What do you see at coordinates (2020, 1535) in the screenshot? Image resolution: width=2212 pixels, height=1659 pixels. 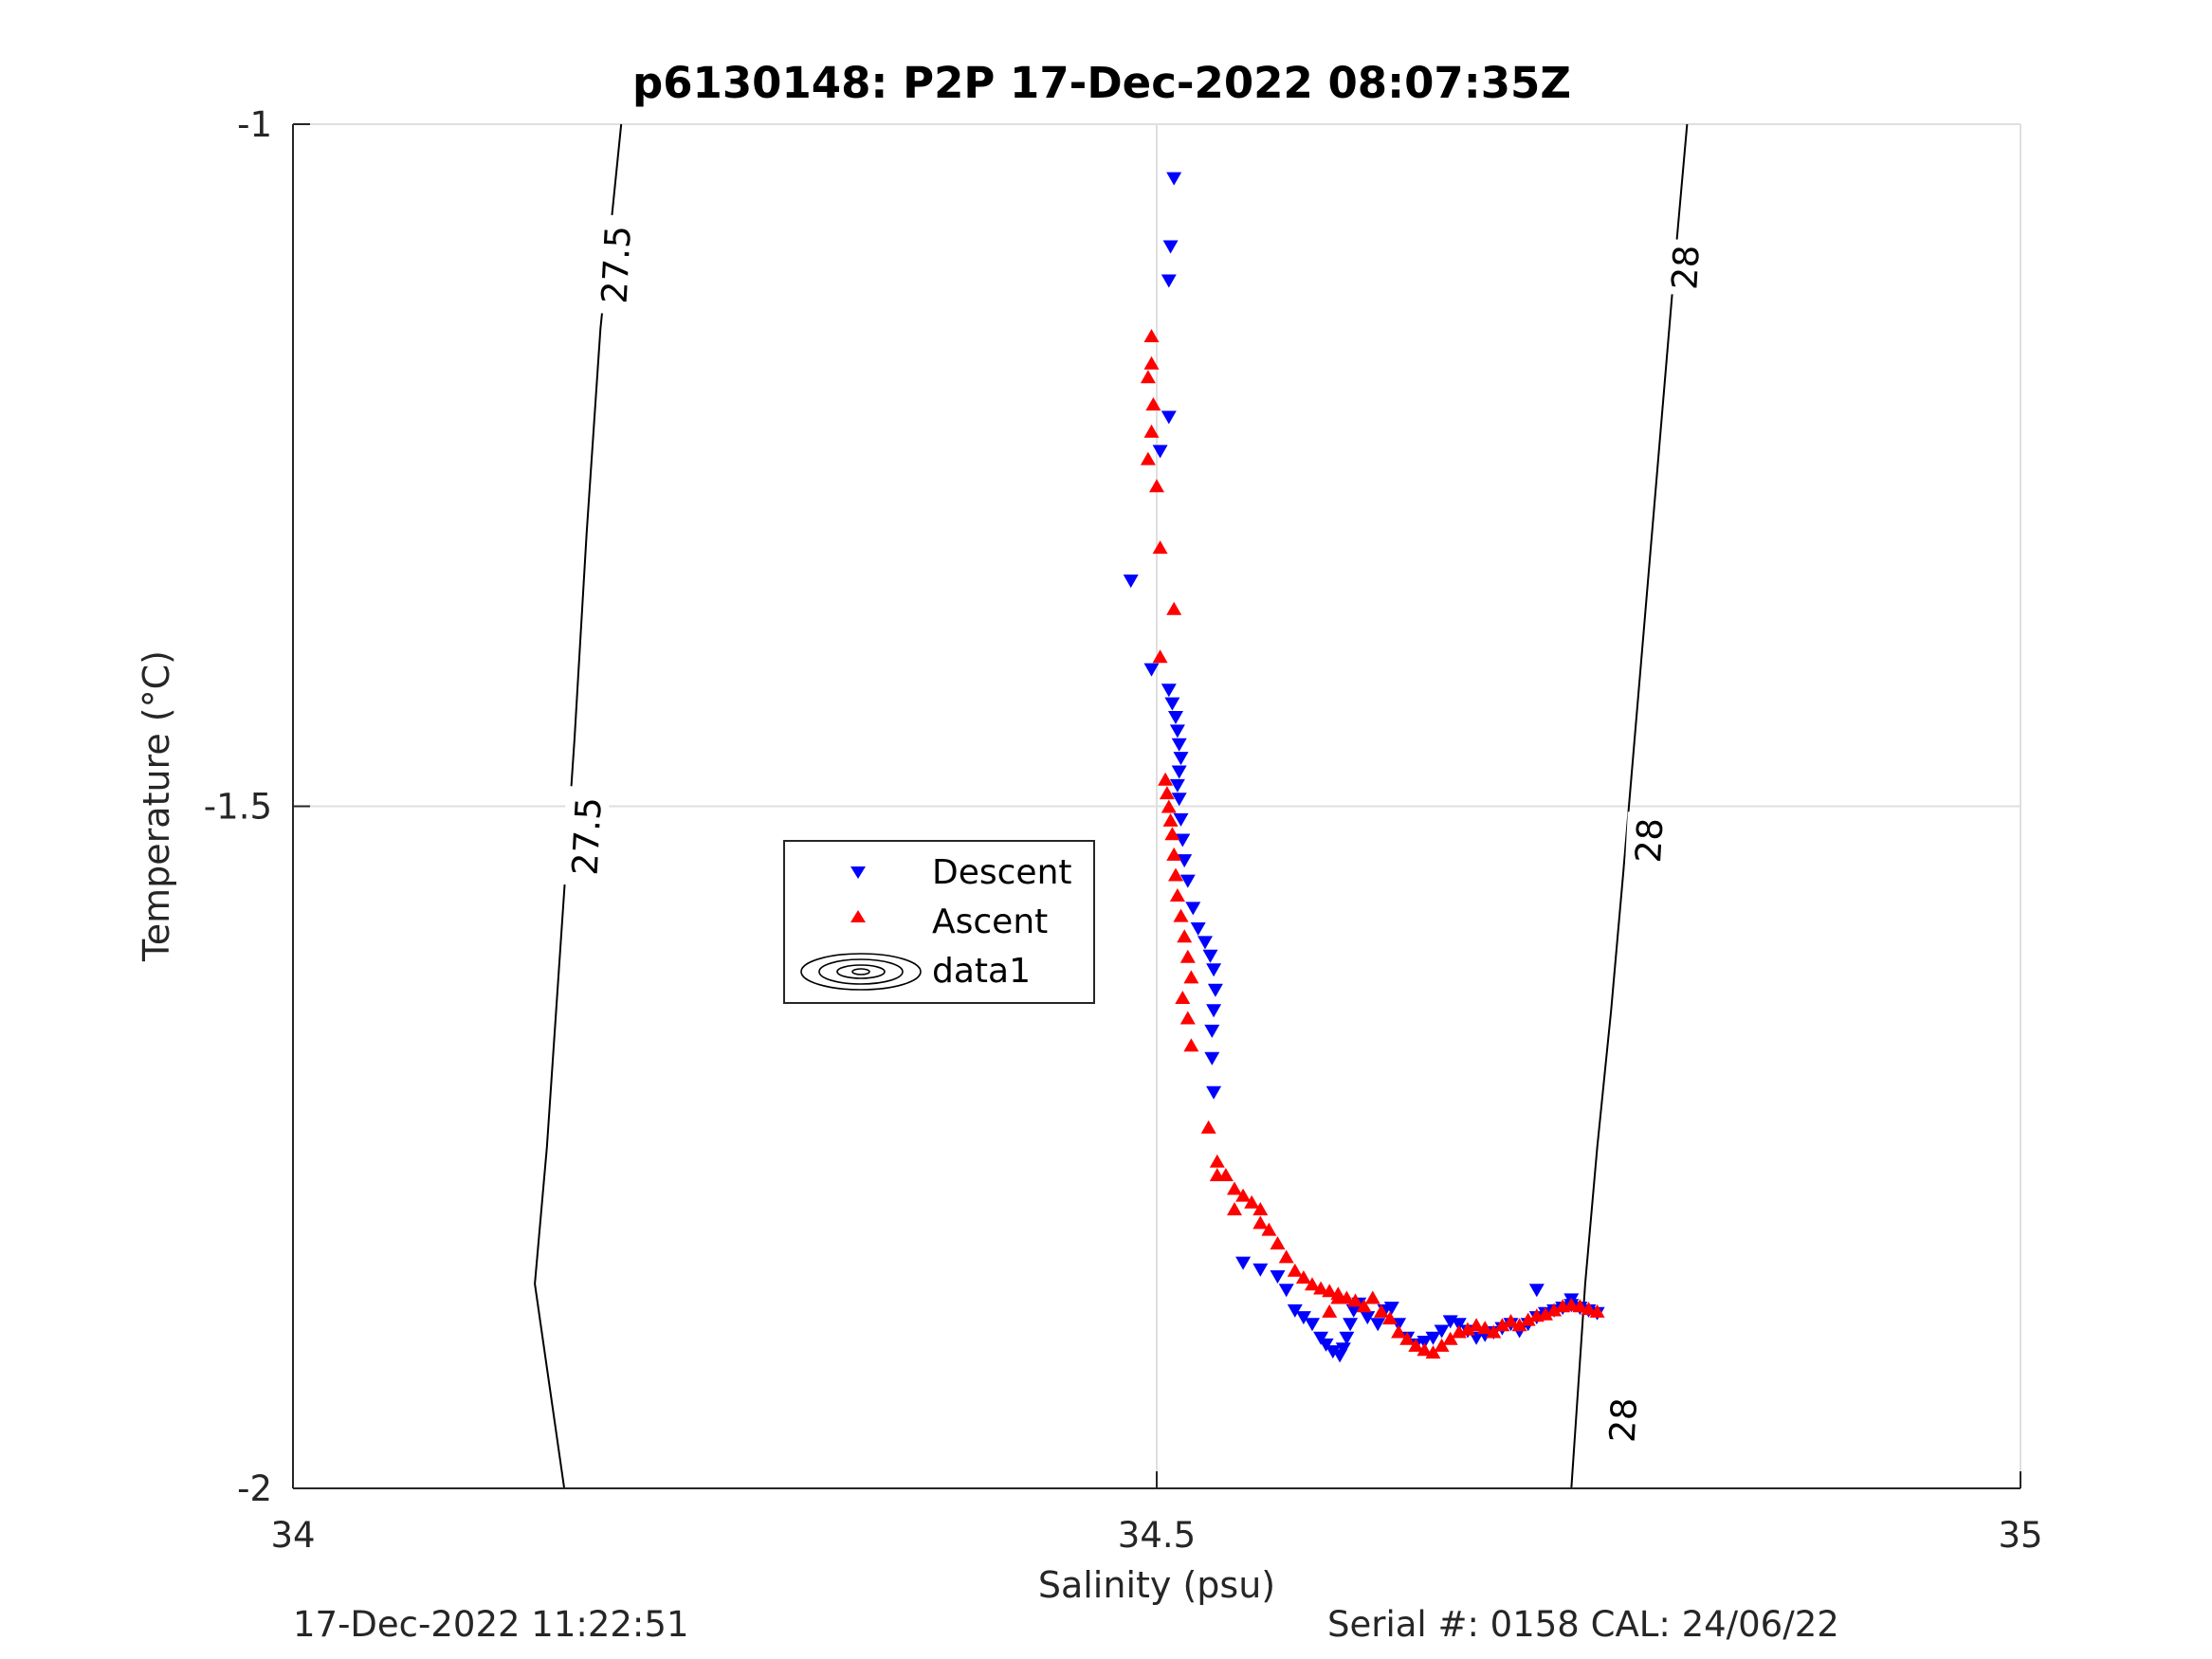 I see `x-tick-label: 35` at bounding box center [2020, 1535].